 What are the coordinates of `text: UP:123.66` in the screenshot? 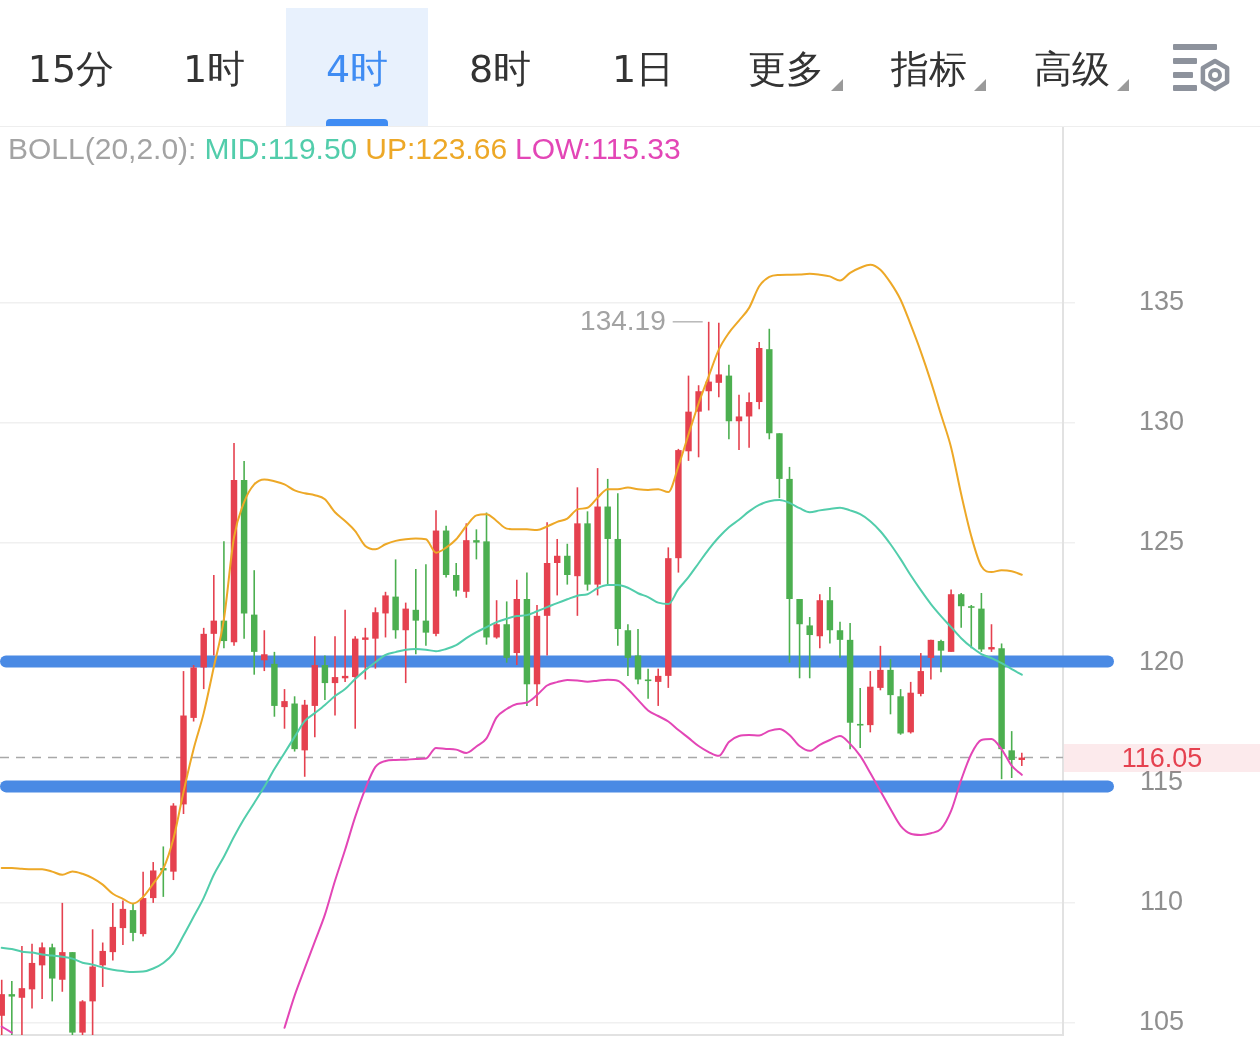 It's located at (436, 148).